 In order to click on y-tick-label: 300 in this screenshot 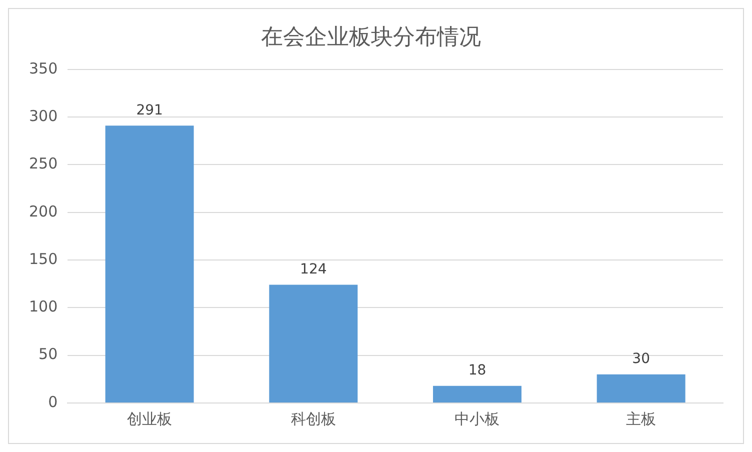, I will do `click(43, 115)`.